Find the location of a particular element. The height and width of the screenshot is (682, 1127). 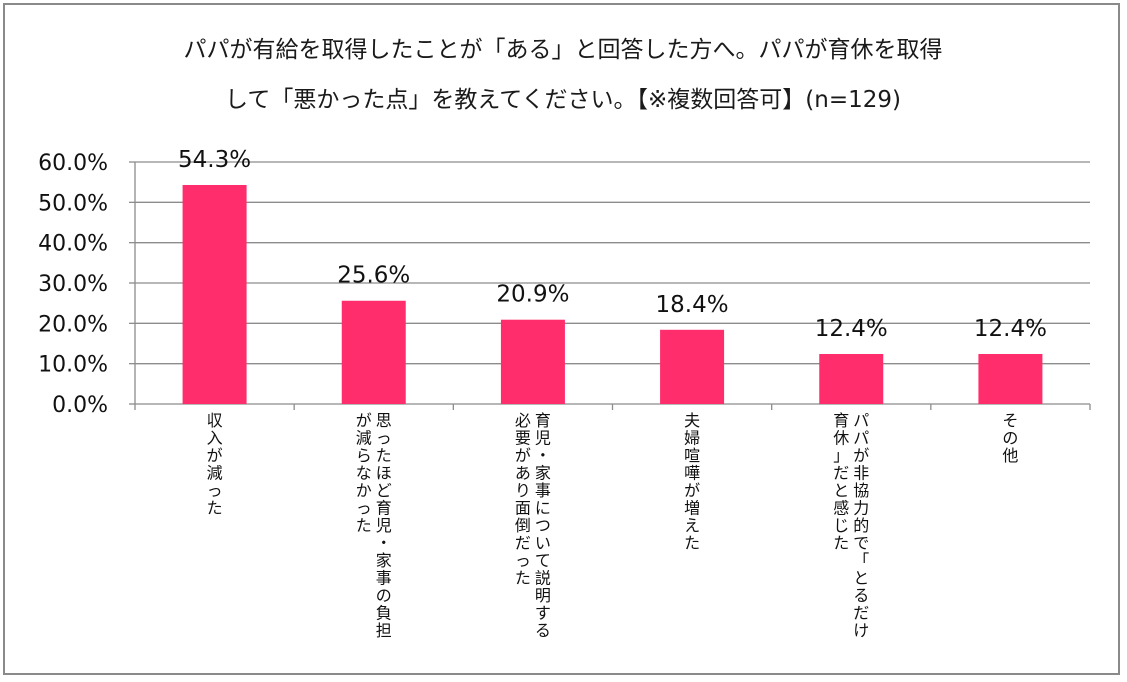

y-tick-label: 30.0% is located at coordinates (73, 284).